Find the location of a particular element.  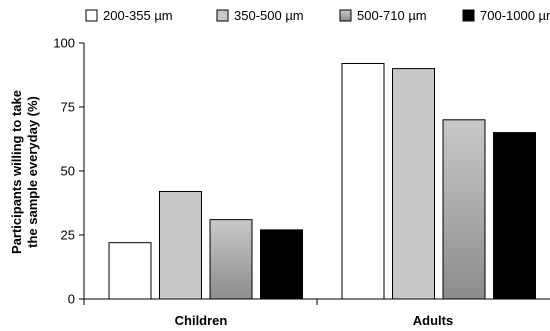

y-axis: 0 25 50 75 100 is located at coordinates (69, 171).